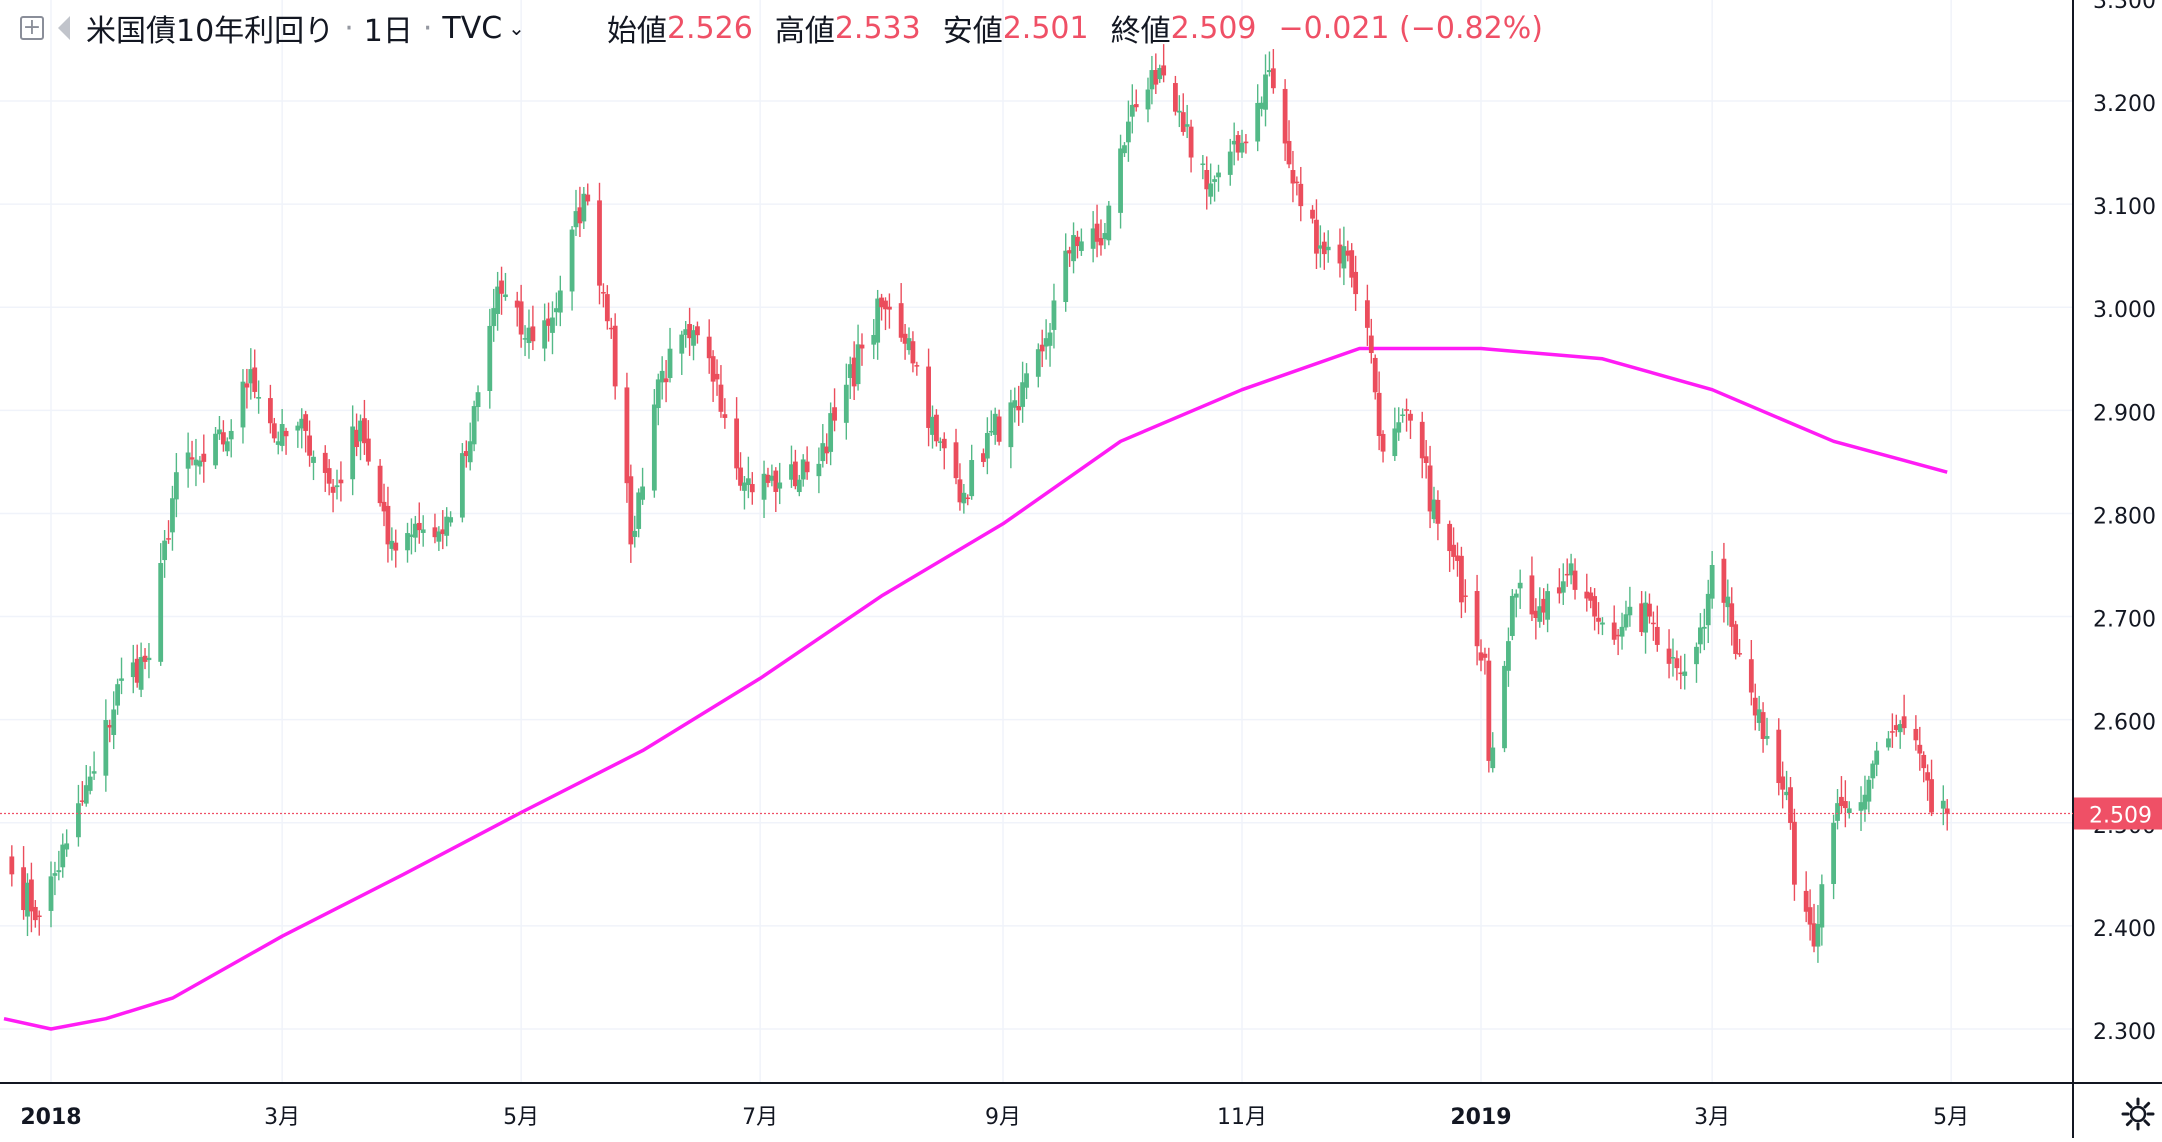 Image resolution: width=2162 pixels, height=1142 pixels. I want to click on plus-icon: +, so click(32, 28).